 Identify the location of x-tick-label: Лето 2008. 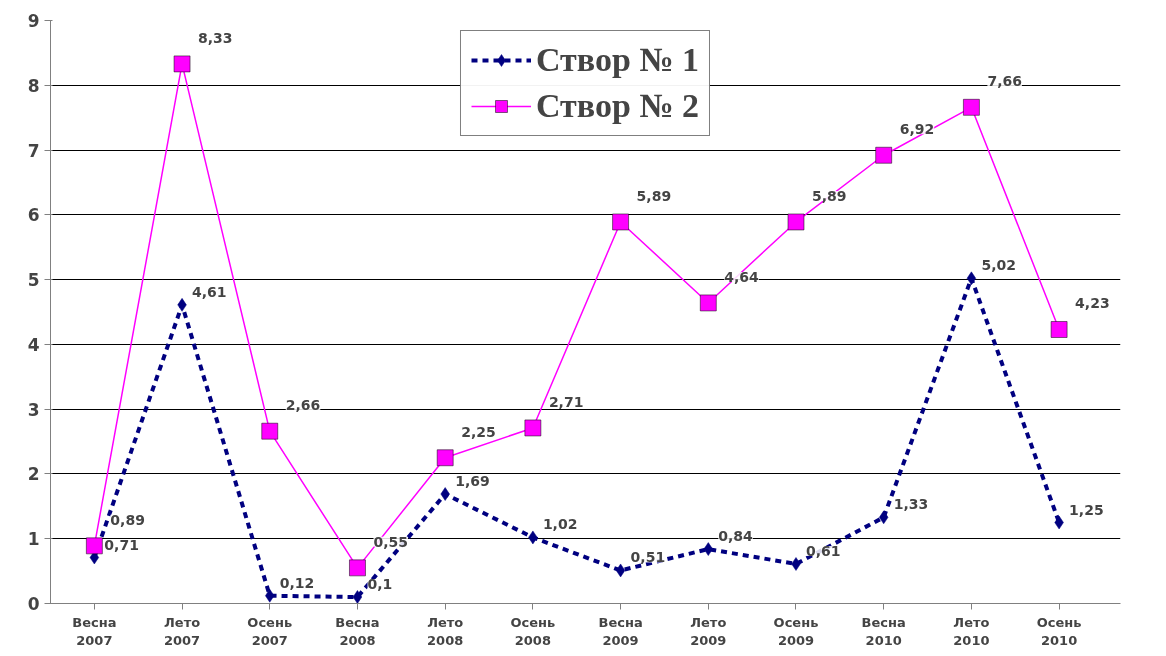
(445, 631).